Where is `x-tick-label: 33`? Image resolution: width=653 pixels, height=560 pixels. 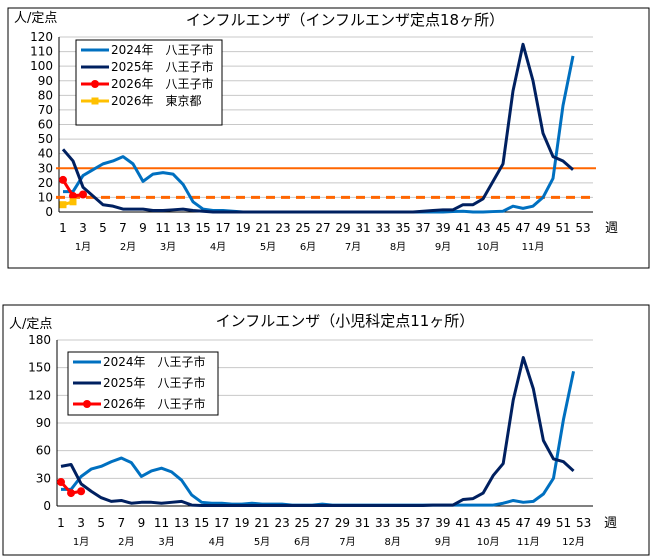 x-tick-label: 33 is located at coordinates (382, 228).